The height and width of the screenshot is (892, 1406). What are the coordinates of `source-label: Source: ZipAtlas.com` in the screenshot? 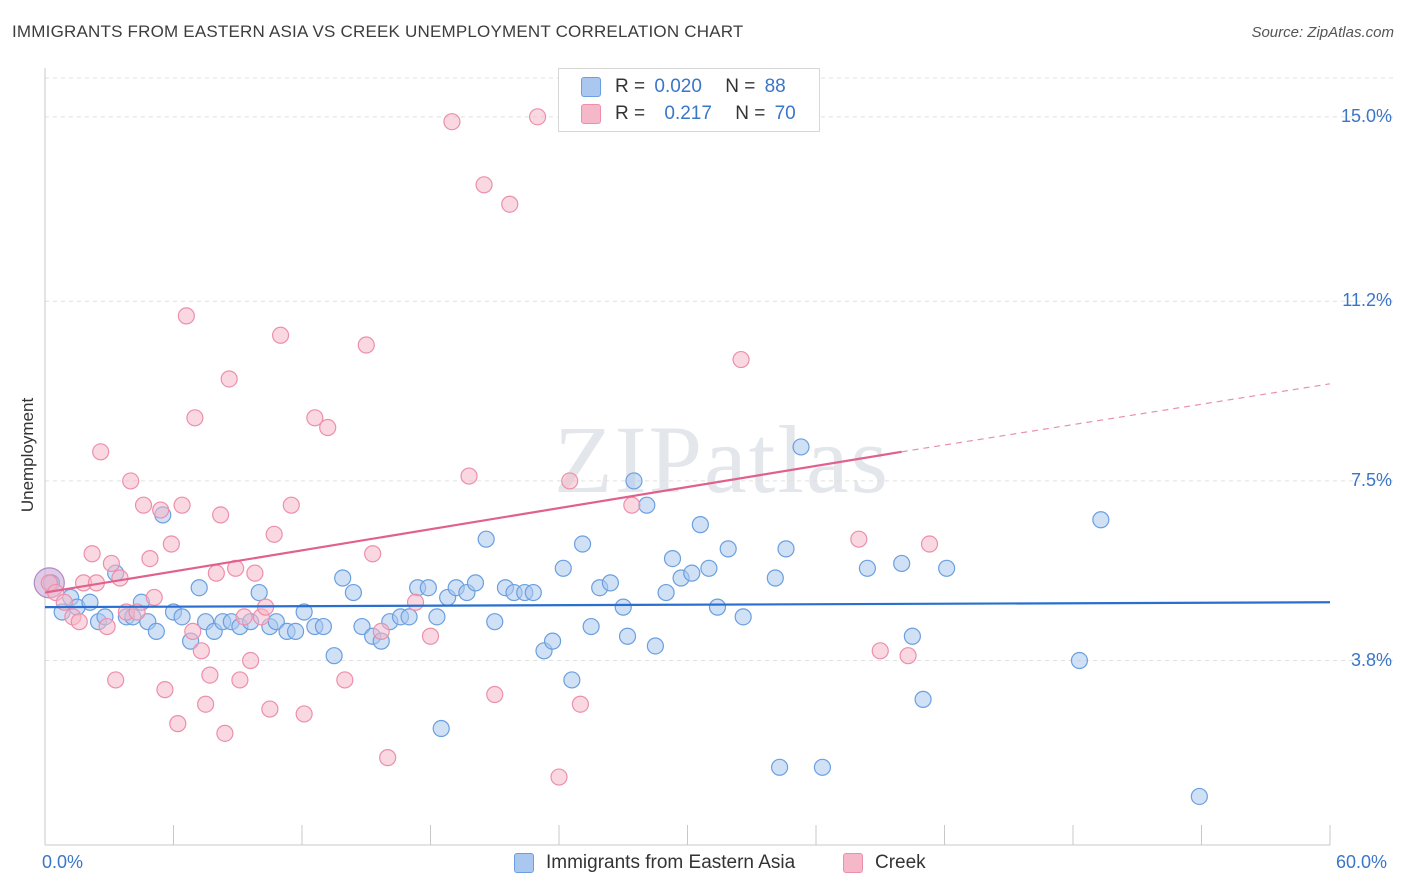 It's located at (1322, 32).